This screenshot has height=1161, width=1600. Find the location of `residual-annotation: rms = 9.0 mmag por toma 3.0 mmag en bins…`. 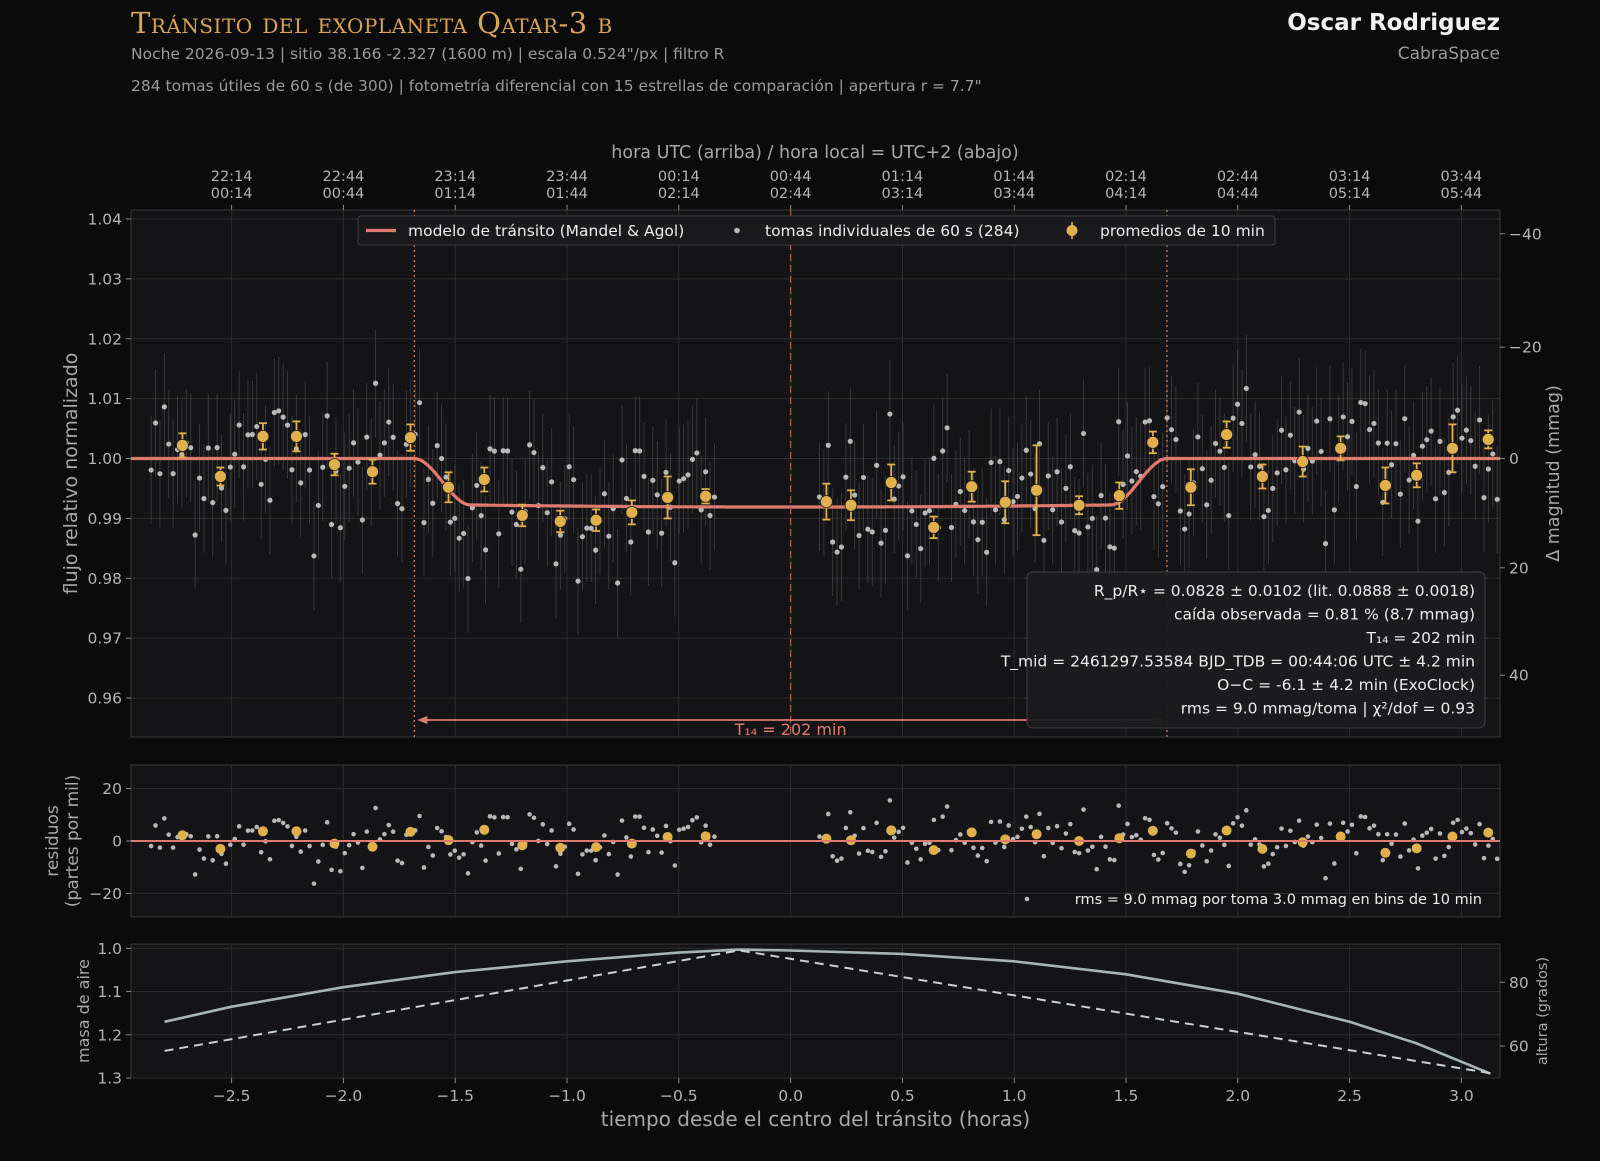

residual-annotation: rms = 9.0 mmag por toma 3.0 mmag en bins… is located at coordinates (1278, 900).